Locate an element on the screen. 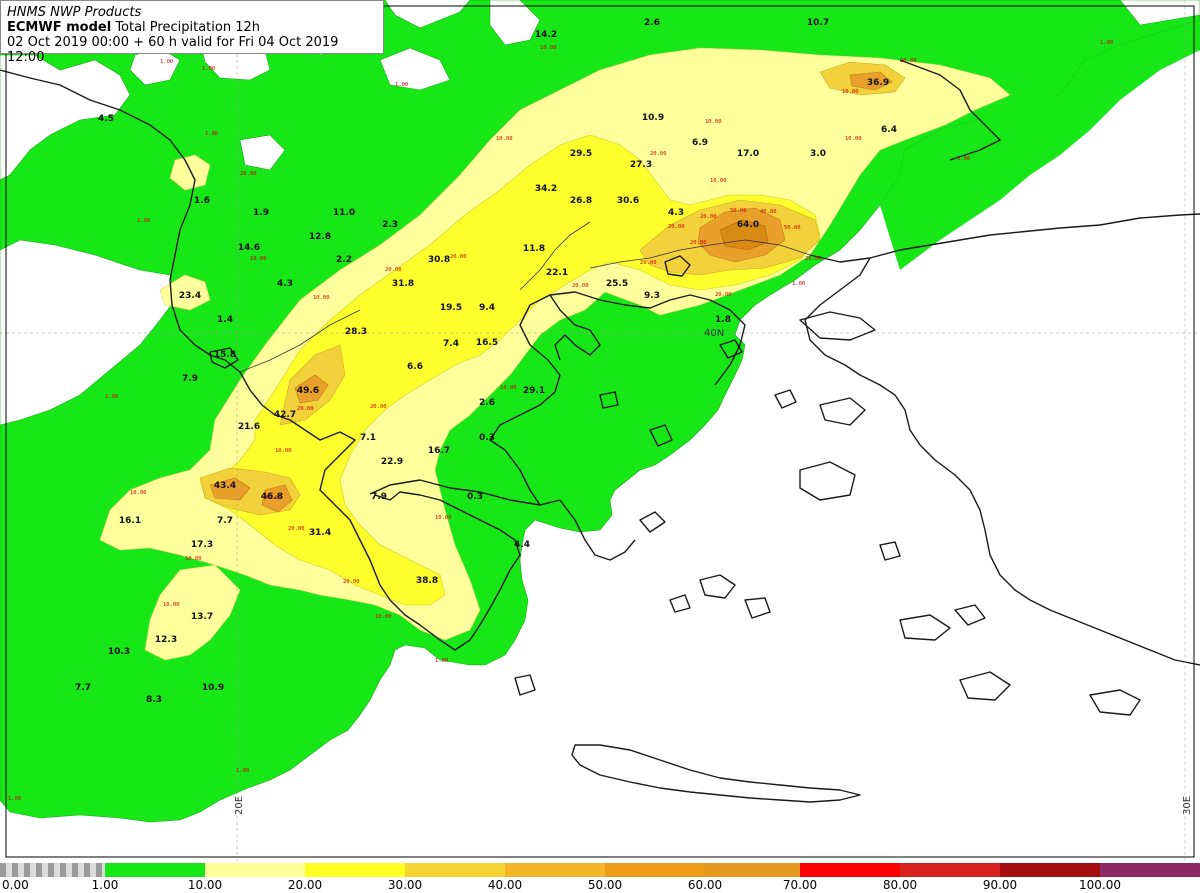 This screenshot has height=893, width=1200. precip-value-label: 4.5 is located at coordinates (106, 119).